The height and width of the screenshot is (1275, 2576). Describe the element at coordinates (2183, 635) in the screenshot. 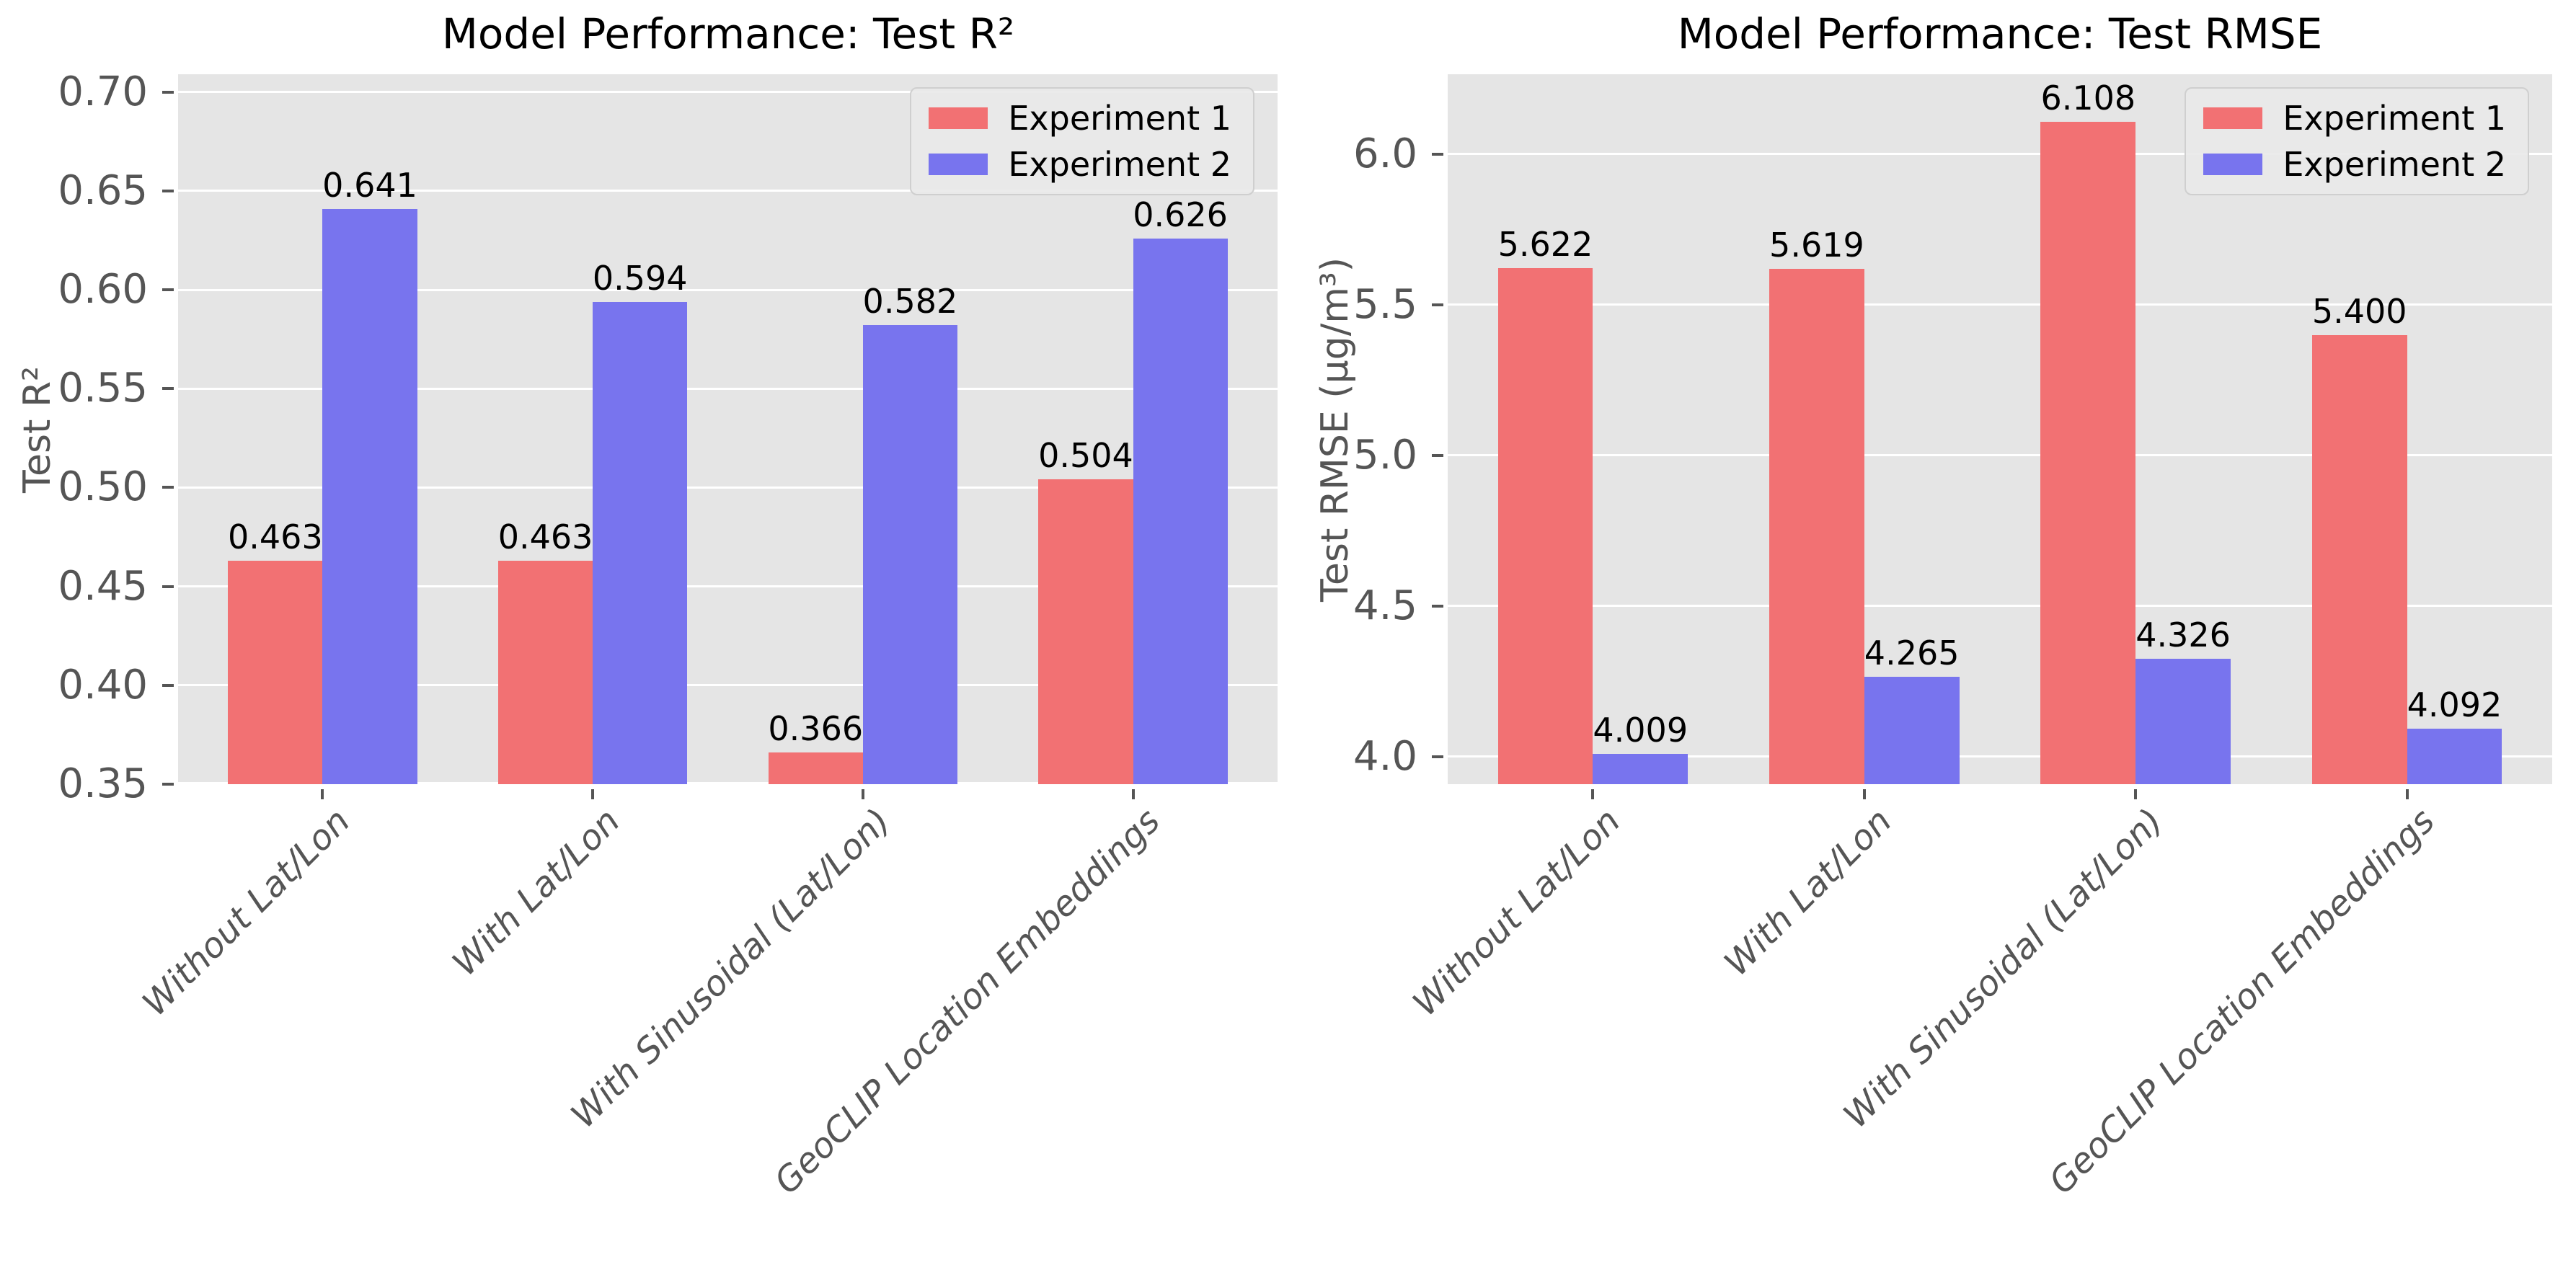

I see `bar-value-label: 4.326` at that location.